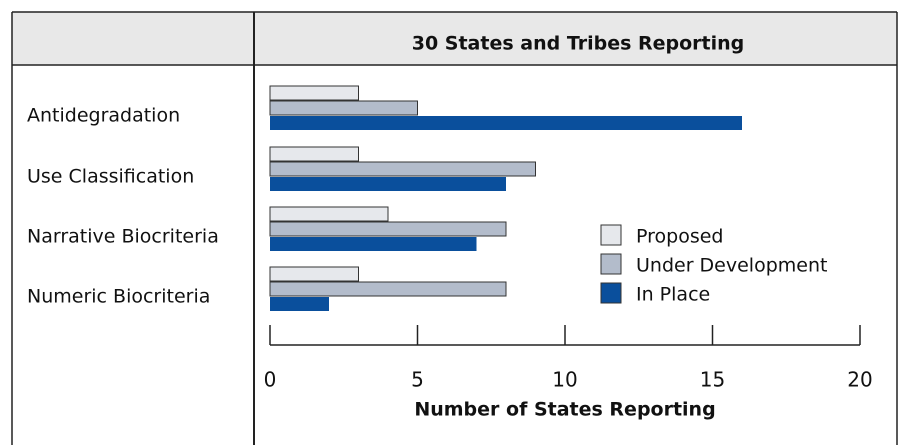 The image size is (909, 445). Describe the element at coordinates (731, 266) in the screenshot. I see `legend-label: Under Development` at that location.